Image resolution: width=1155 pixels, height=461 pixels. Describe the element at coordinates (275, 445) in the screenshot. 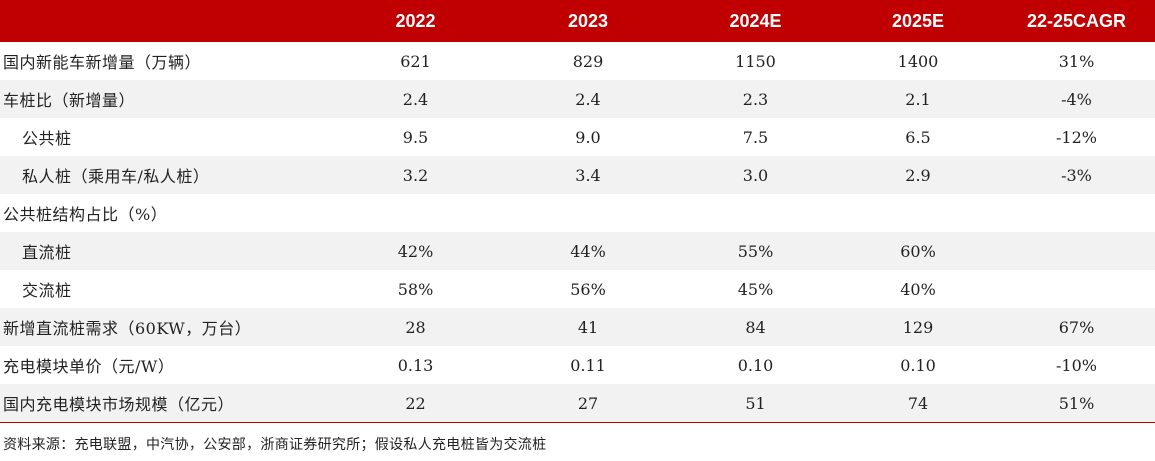

I see `source-note: 资料来源：充电联盟，中汽协，公安部，浙商证券研究所；假设私人充电桩皆为交流桩` at that location.